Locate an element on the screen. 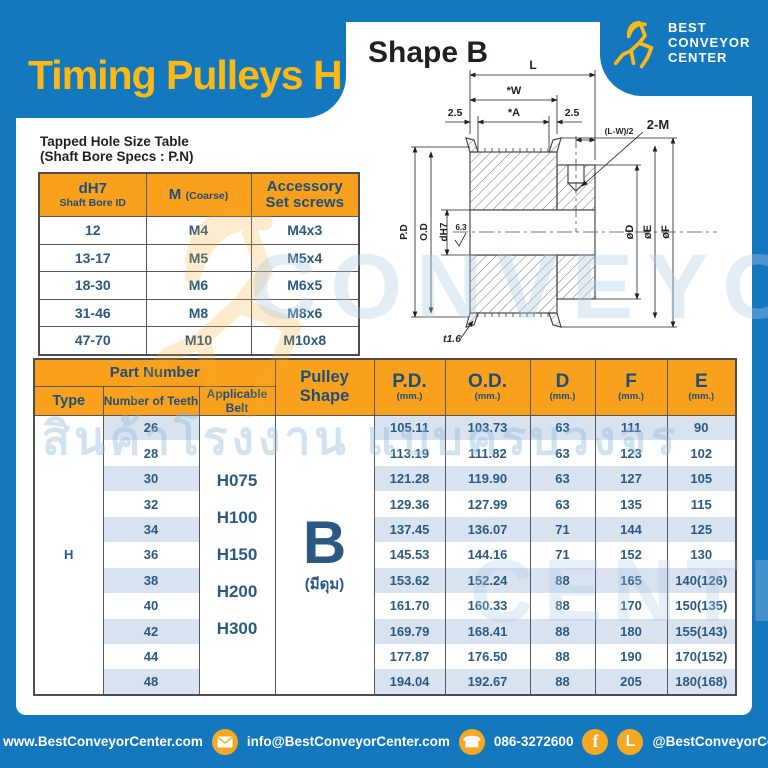 Image resolution: width=768 pixels, height=768 pixels. dim-label-L: L is located at coordinates (532, 65).